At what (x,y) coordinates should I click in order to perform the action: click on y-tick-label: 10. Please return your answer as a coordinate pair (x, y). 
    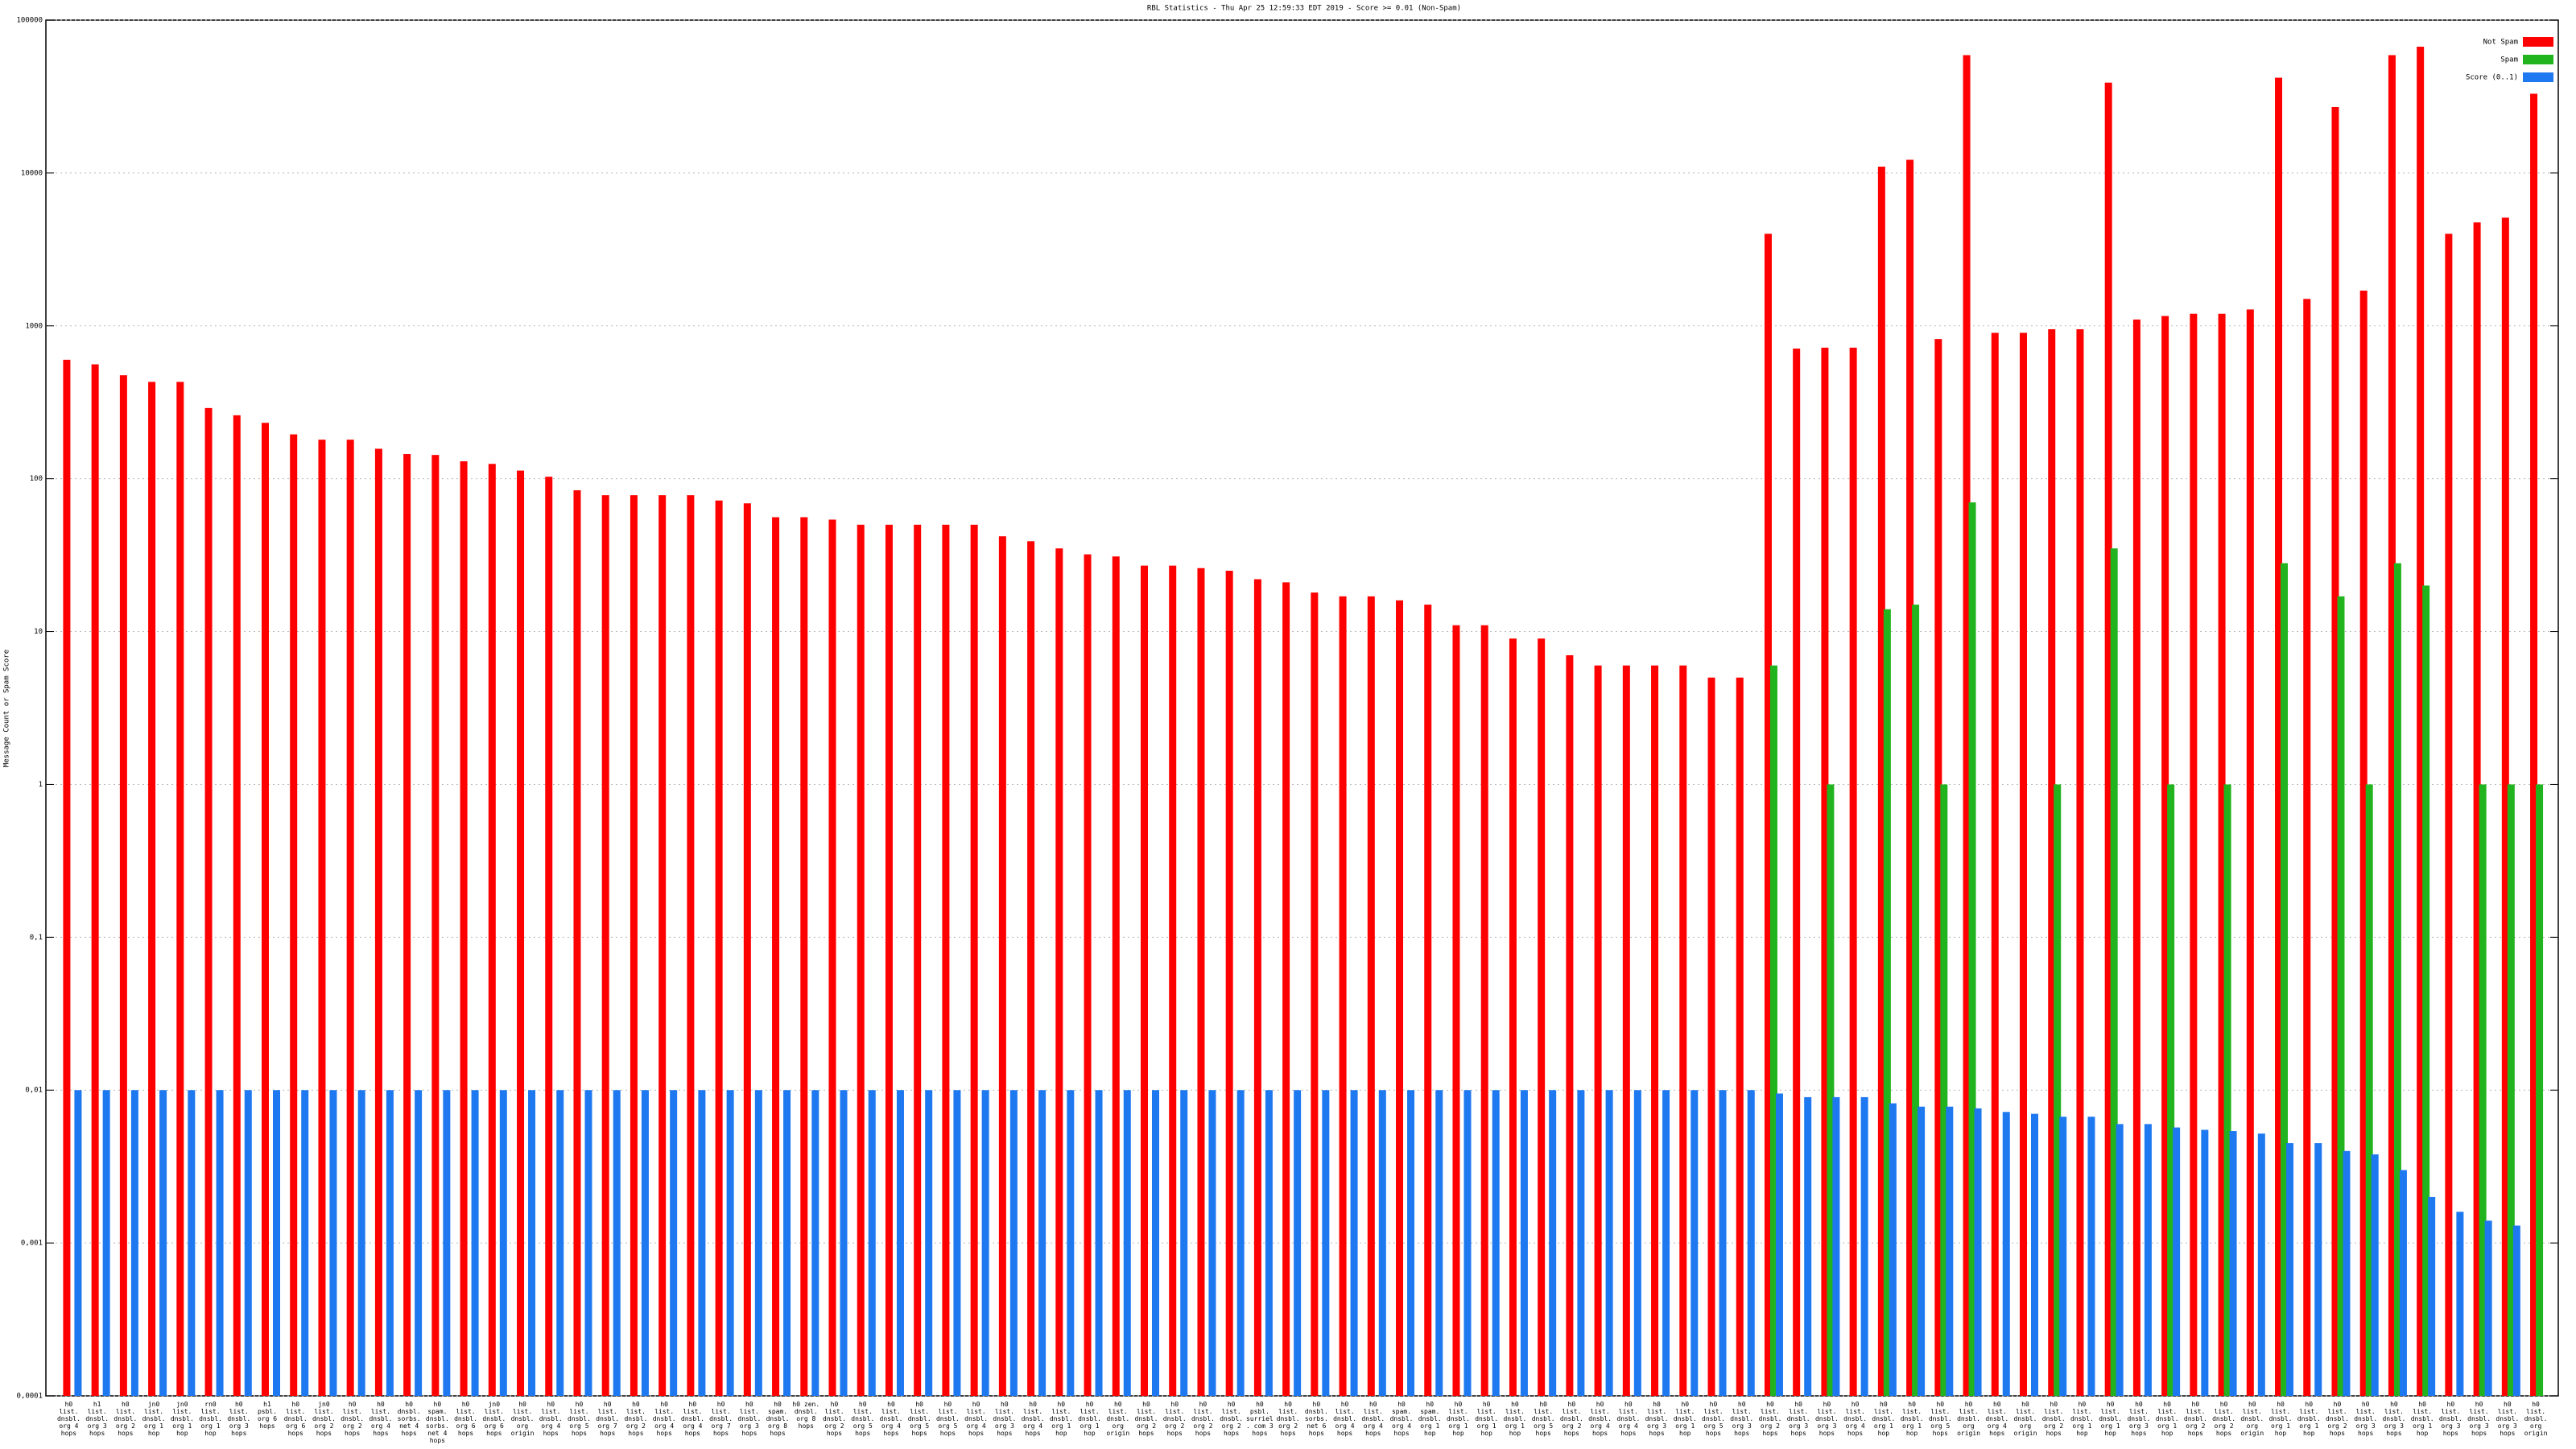
    Looking at the image, I should click on (38, 632).